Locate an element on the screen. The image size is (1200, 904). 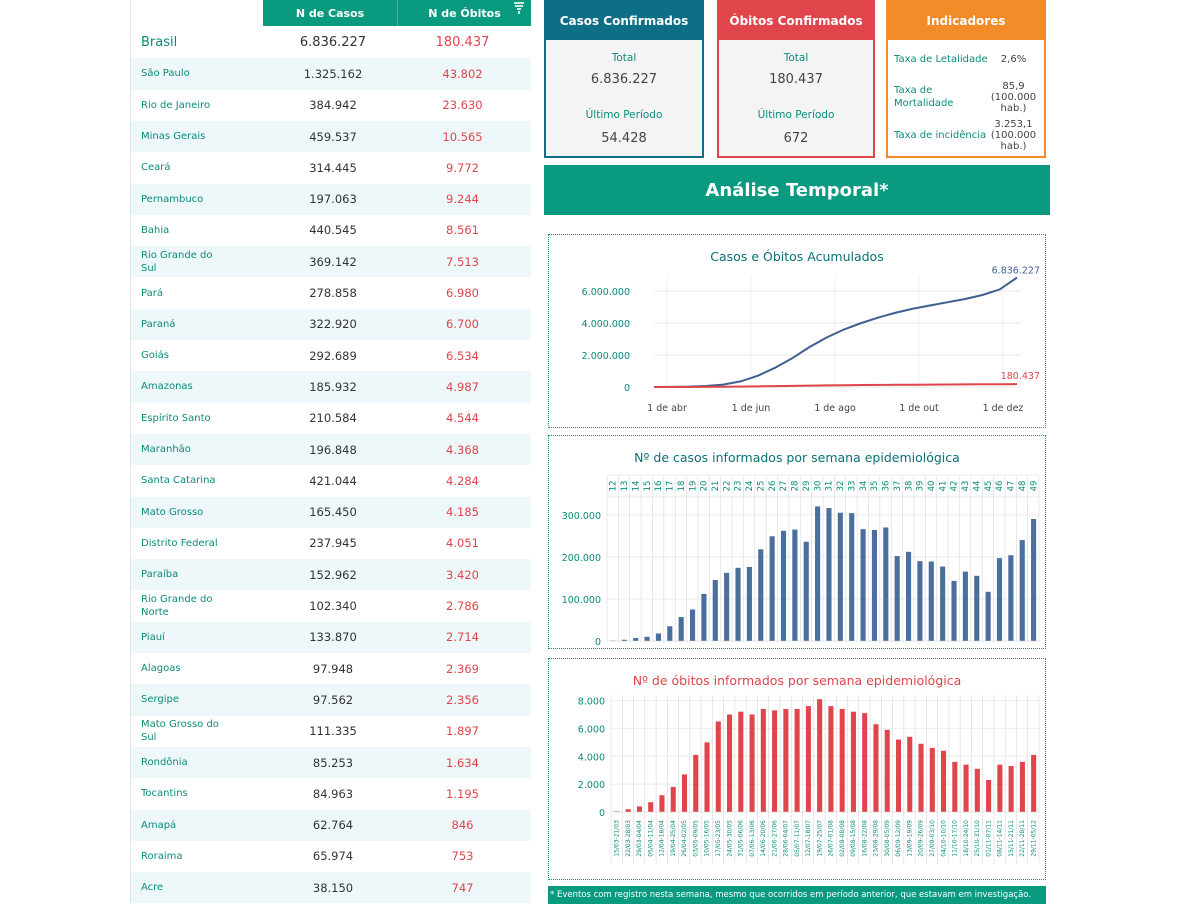
state-name: Paraná is located at coordinates (158, 324).